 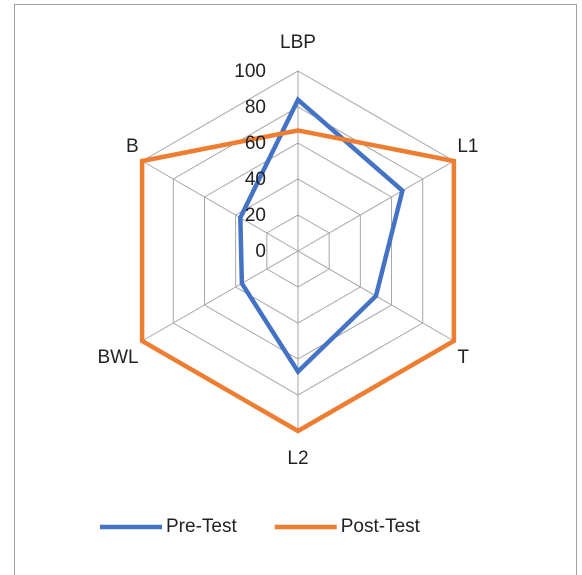 I want to click on category-label: L1, so click(x=467, y=146).